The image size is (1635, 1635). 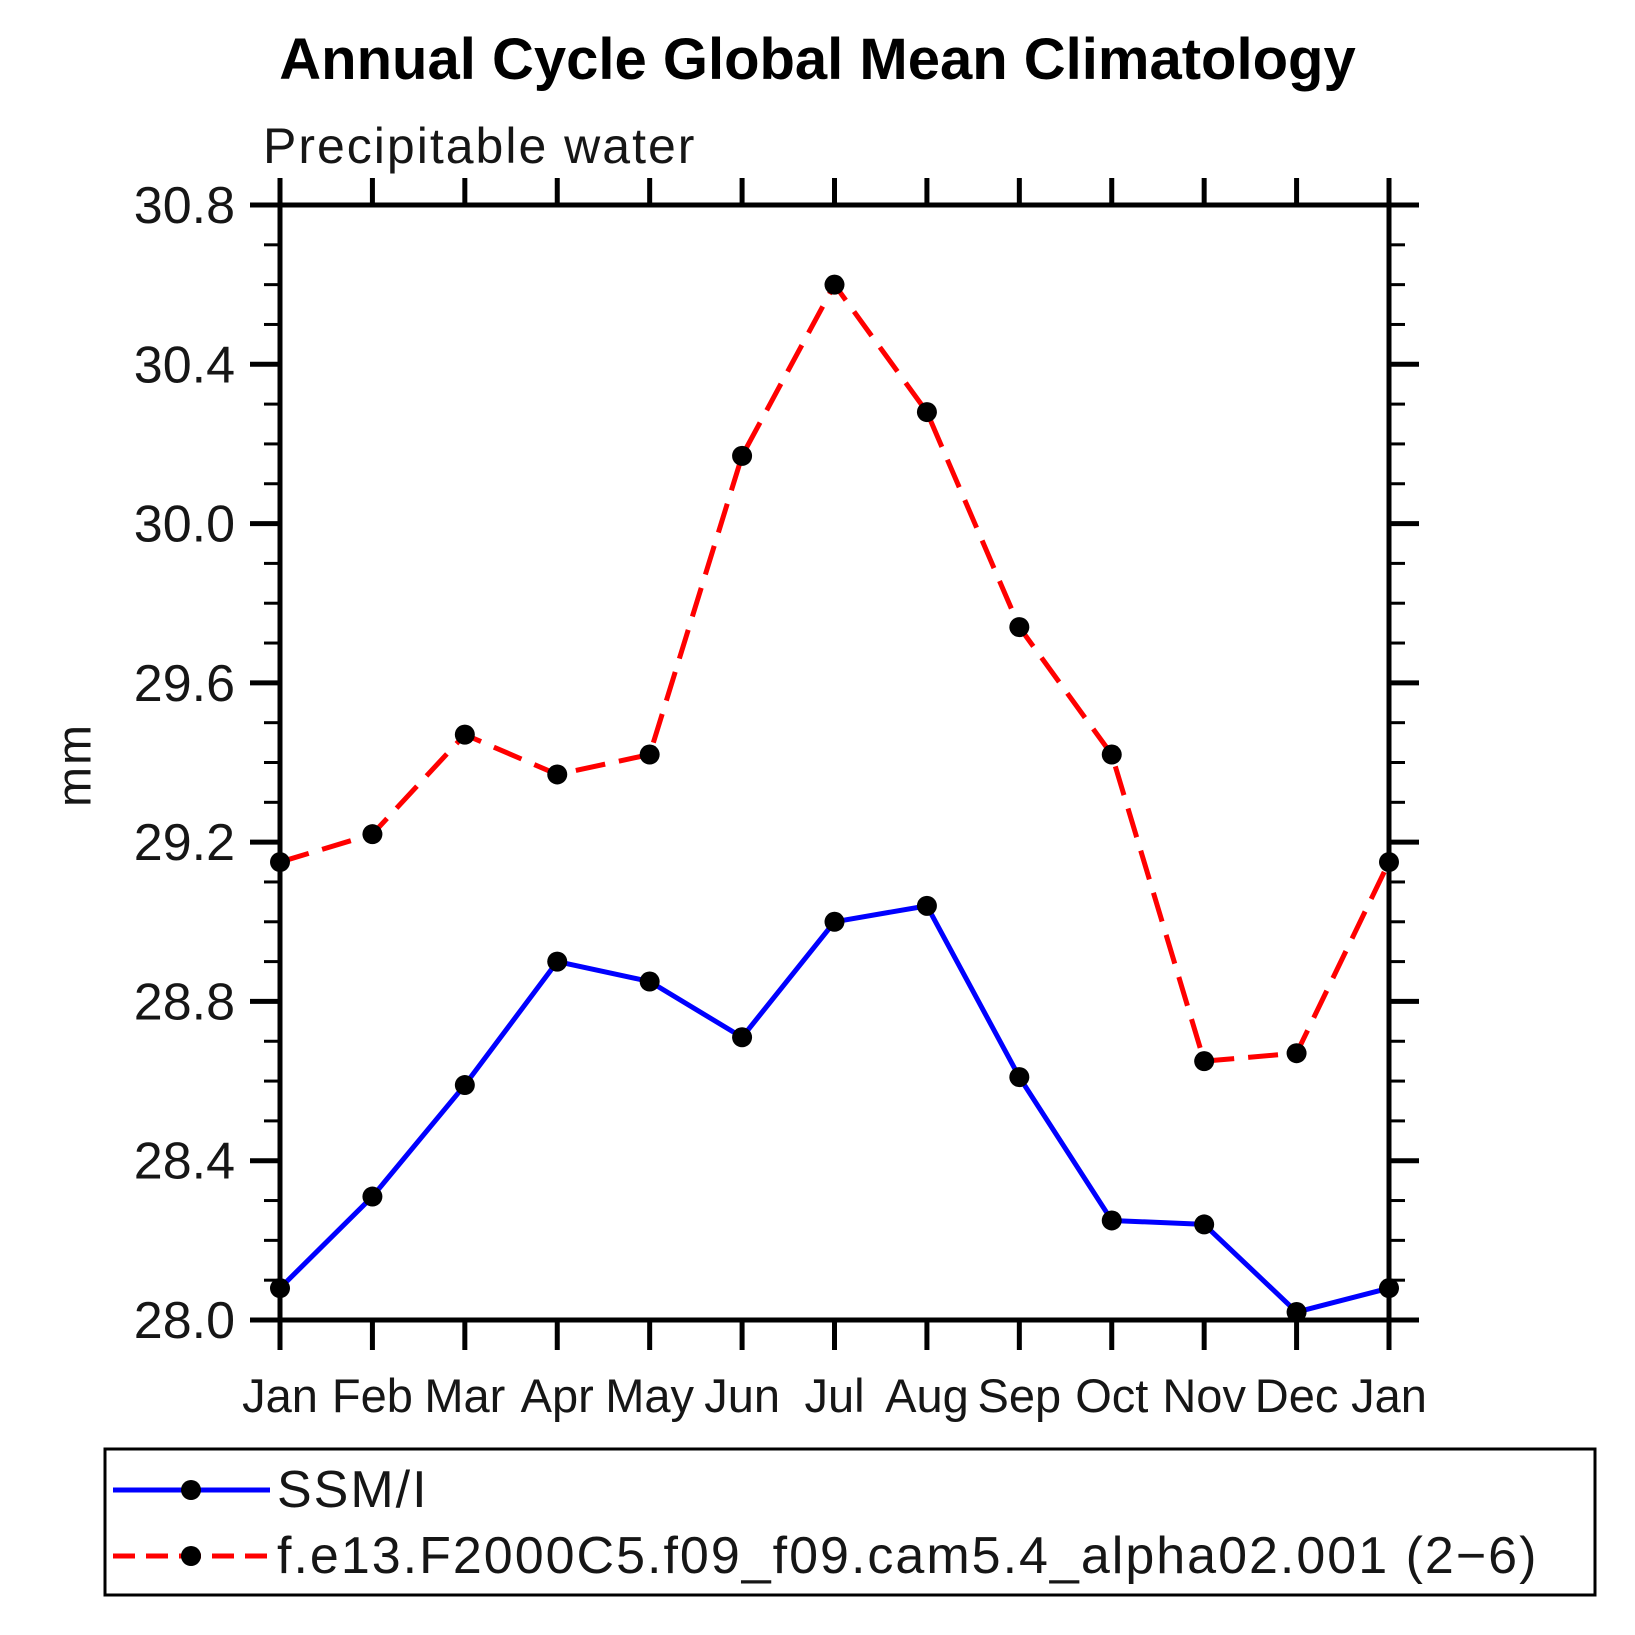 I want to click on x-tick-label: Mar, so click(x=464, y=1395).